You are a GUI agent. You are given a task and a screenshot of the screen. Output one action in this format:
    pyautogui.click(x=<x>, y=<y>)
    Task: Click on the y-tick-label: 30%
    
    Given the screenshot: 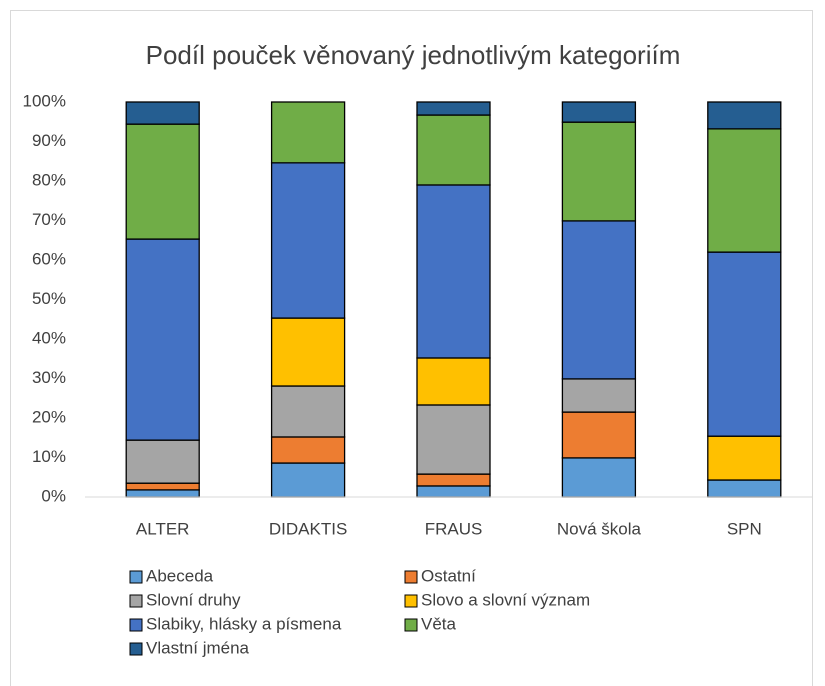 What is the action you would take?
    pyautogui.click(x=49, y=377)
    